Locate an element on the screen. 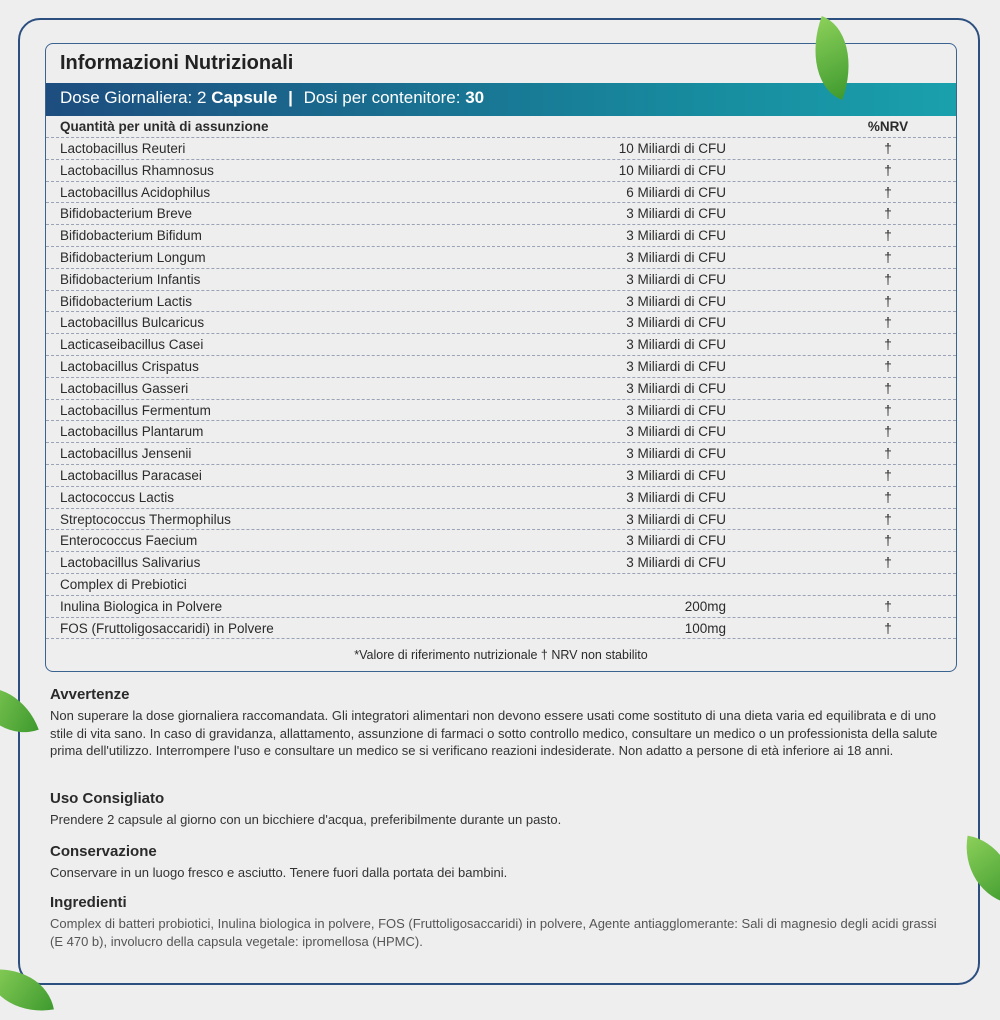 Image resolution: width=1000 pixels, height=1020 pixels. doses-value: 30 is located at coordinates (475, 97).